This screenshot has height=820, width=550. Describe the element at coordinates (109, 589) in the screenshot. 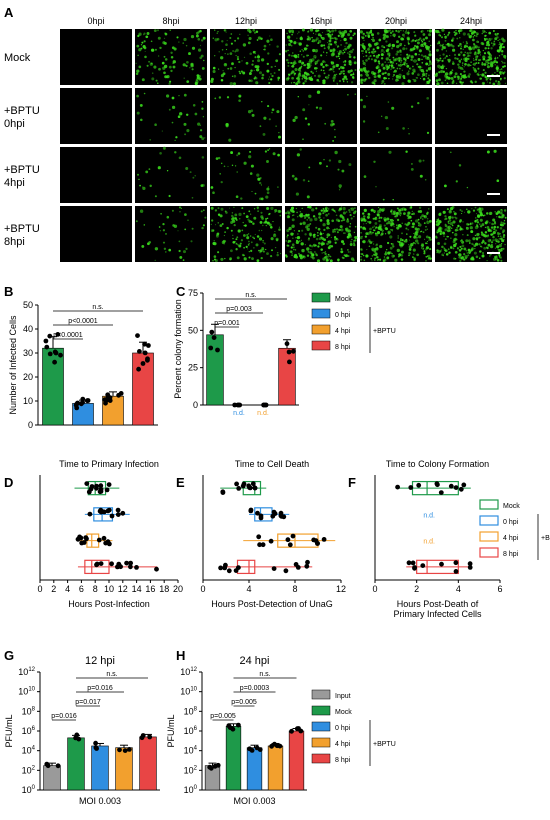

I see `x-tick-label: 10` at that location.